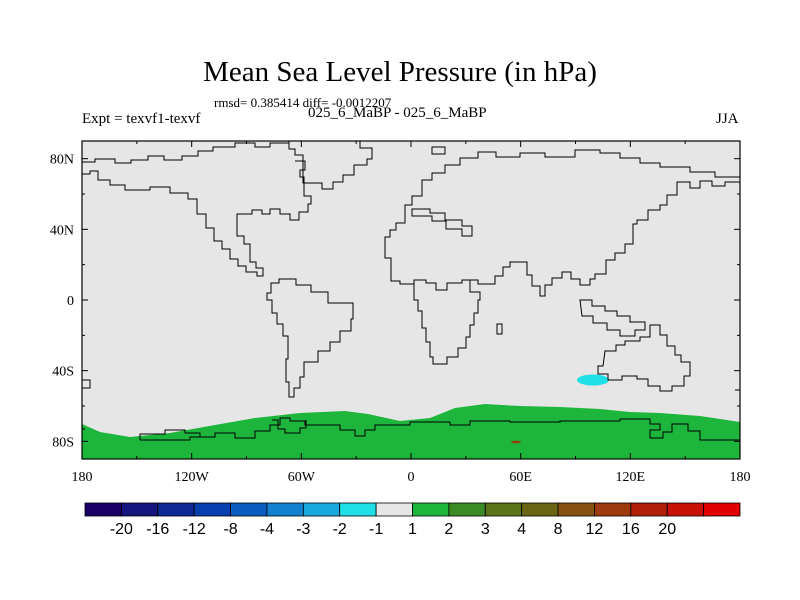 The image size is (800, 600). What do you see at coordinates (302, 477) in the screenshot?
I see `lon-tick-label: 60W` at bounding box center [302, 477].